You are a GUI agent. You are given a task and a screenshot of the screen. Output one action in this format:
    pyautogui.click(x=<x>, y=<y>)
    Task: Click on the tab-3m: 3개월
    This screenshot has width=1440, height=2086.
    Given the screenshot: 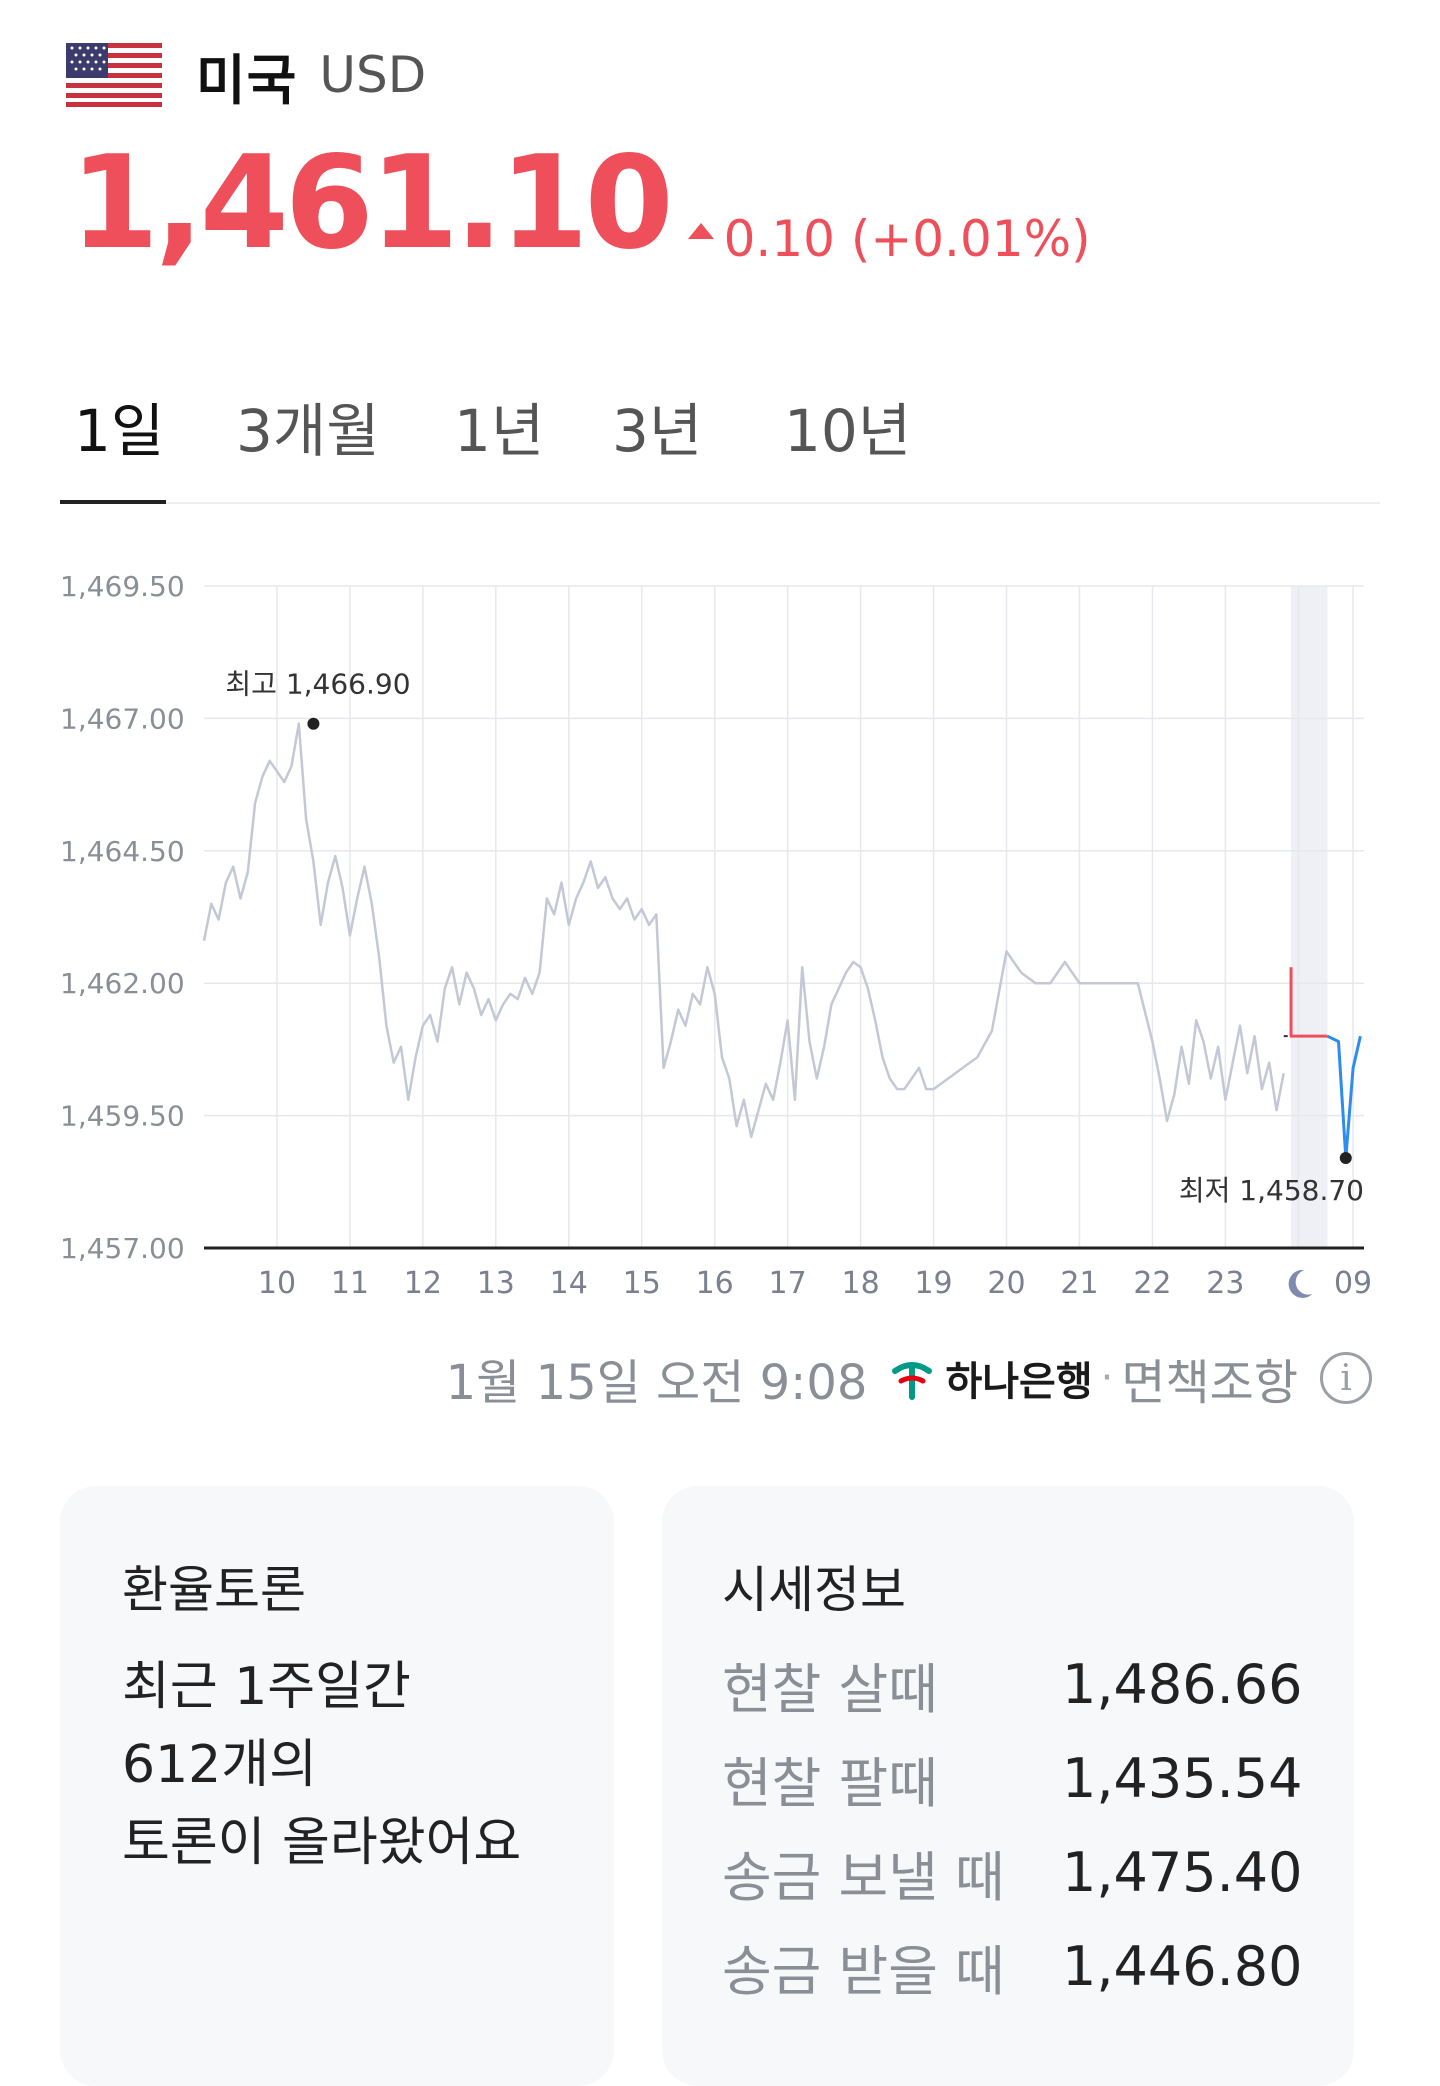 What is the action you would take?
    pyautogui.click(x=308, y=431)
    